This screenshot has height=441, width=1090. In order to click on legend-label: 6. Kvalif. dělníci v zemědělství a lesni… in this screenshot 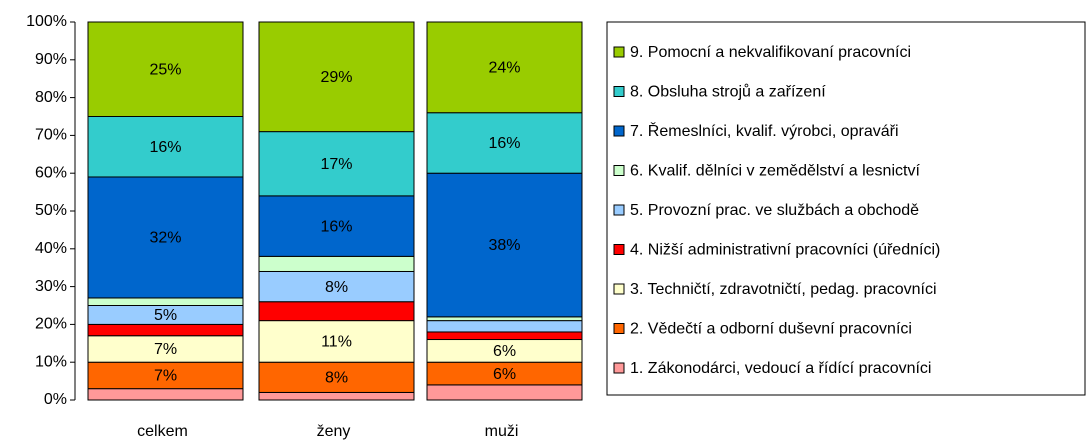, I will do `click(775, 171)`.